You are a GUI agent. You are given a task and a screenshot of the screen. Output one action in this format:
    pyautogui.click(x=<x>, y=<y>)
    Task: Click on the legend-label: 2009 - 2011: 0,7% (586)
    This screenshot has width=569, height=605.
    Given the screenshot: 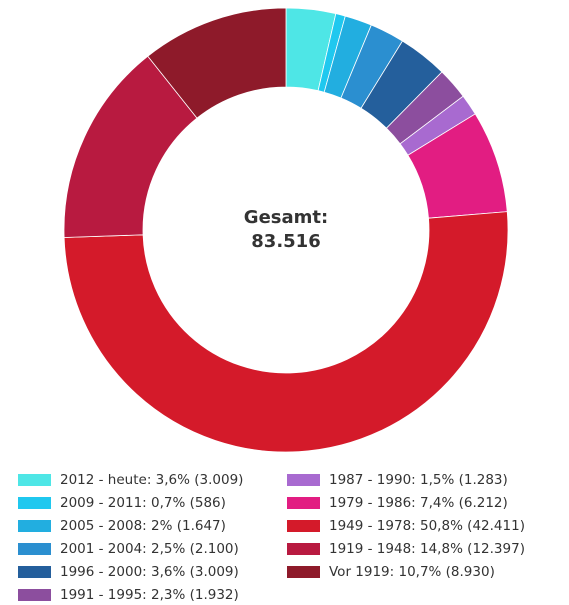 What is the action you would take?
    pyautogui.click(x=143, y=503)
    